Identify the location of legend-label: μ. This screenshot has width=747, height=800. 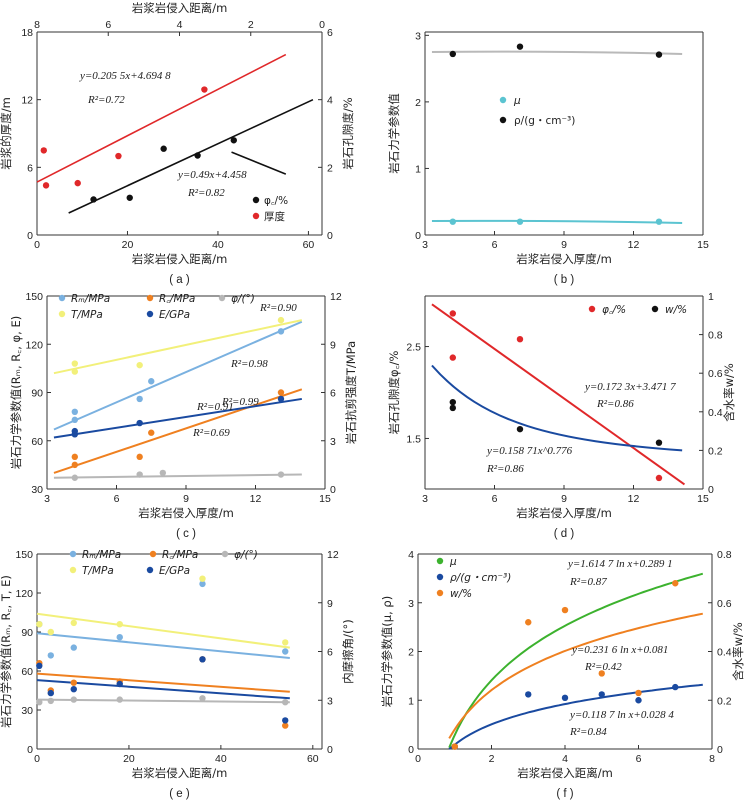
(453, 562).